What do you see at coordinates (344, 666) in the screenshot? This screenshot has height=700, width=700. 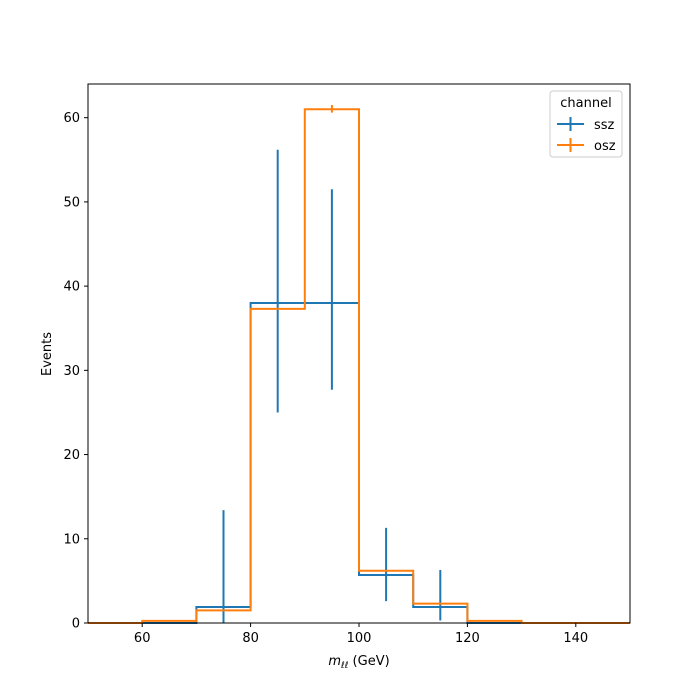 I see `x-axis-label-sub: ℓℓ` at bounding box center [344, 666].